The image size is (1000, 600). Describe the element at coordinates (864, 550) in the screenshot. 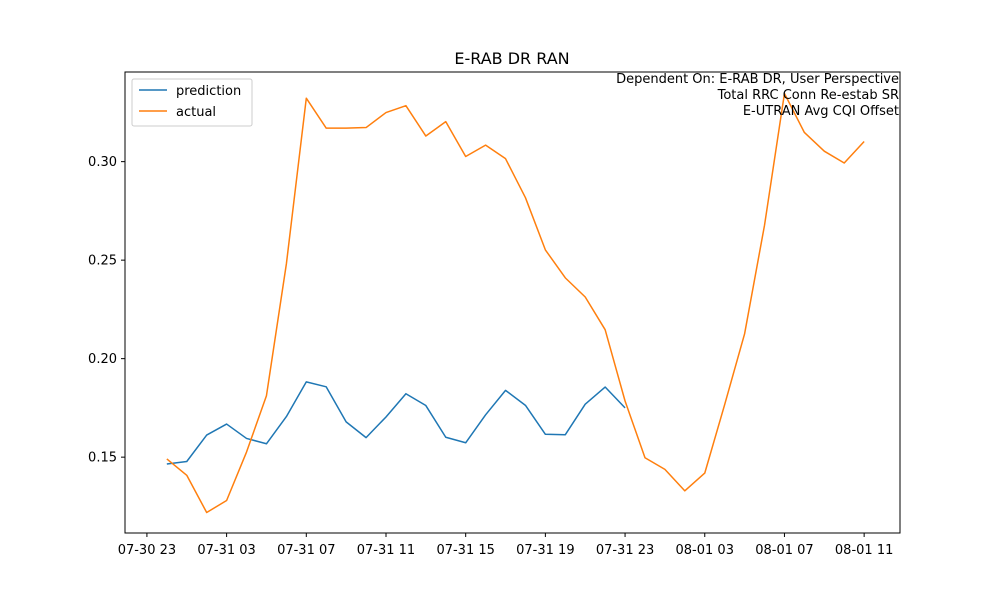

I see `x-tick-label: 08-01 11` at that location.